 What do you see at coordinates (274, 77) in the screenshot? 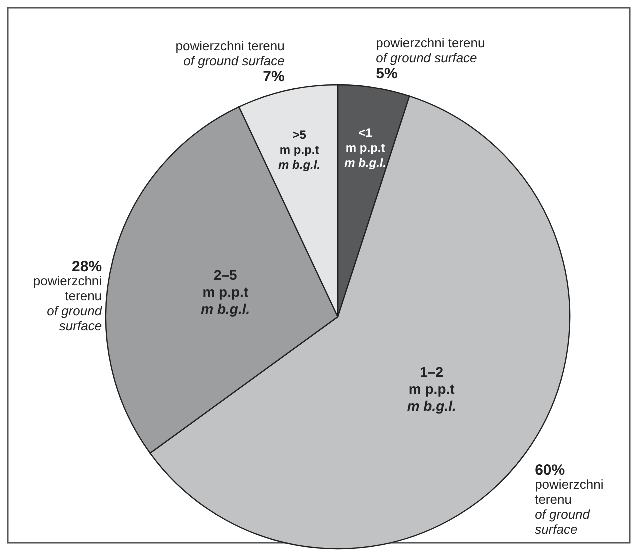
I see `data-label: 7%` at bounding box center [274, 77].